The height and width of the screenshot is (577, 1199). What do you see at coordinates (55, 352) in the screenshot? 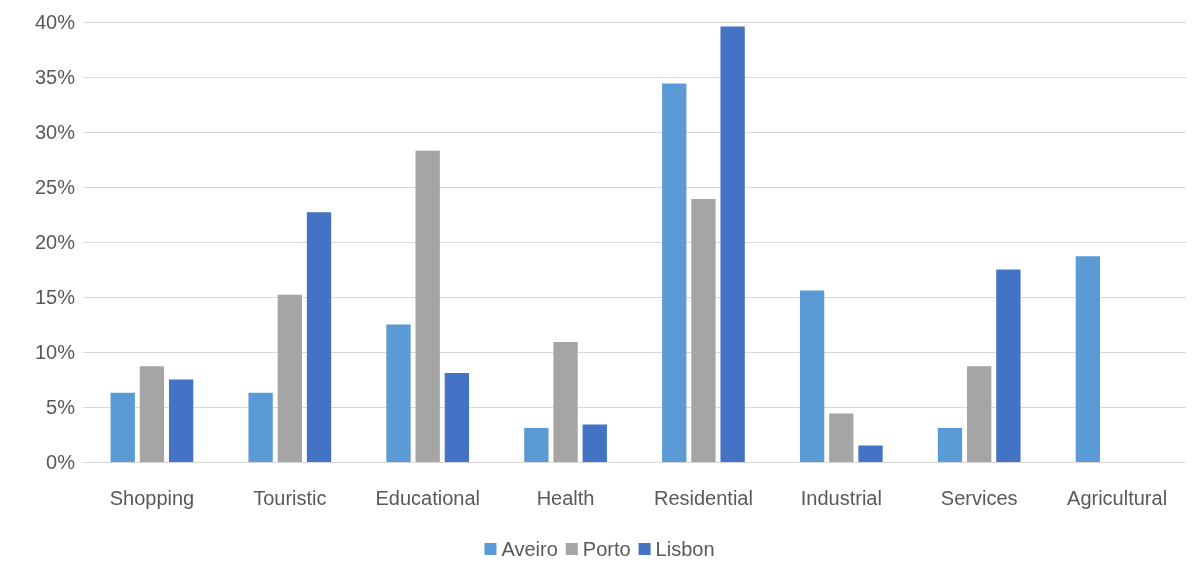
I see `y-tick-label: 10%` at bounding box center [55, 352].